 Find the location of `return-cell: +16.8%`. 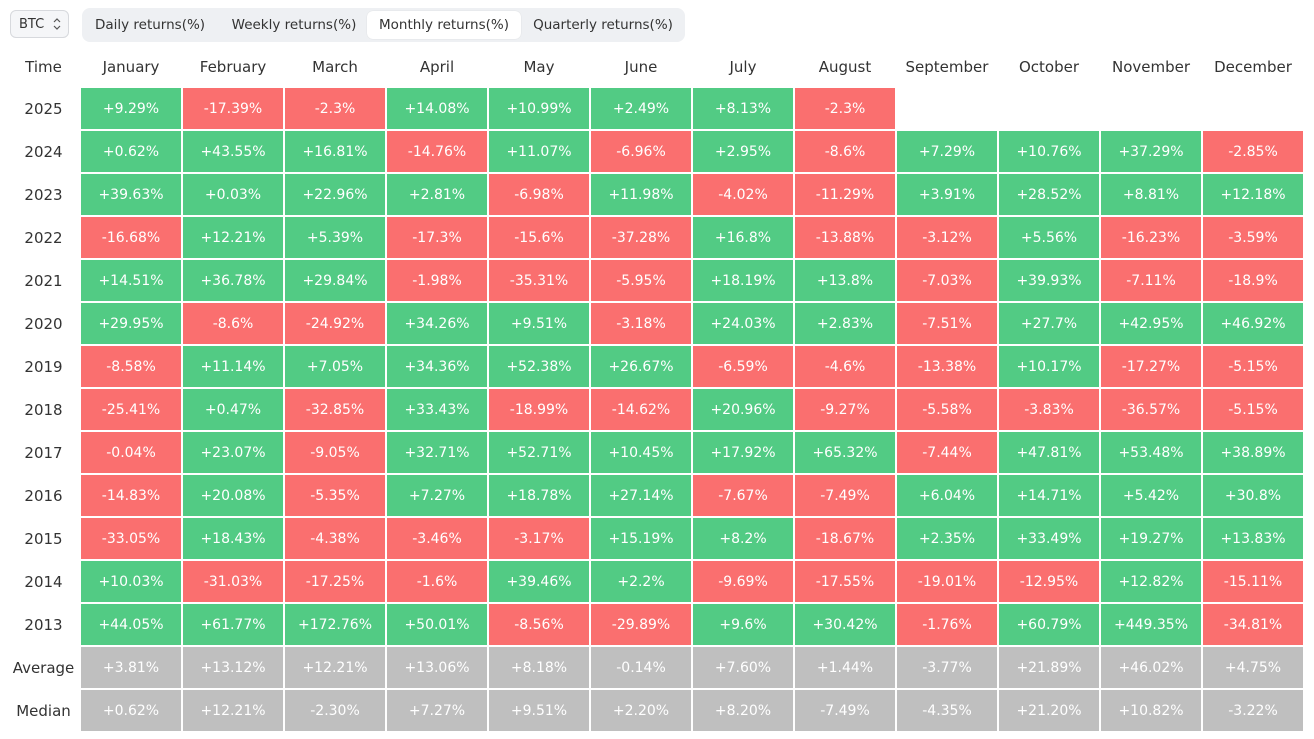

return-cell: +16.8% is located at coordinates (743, 237).